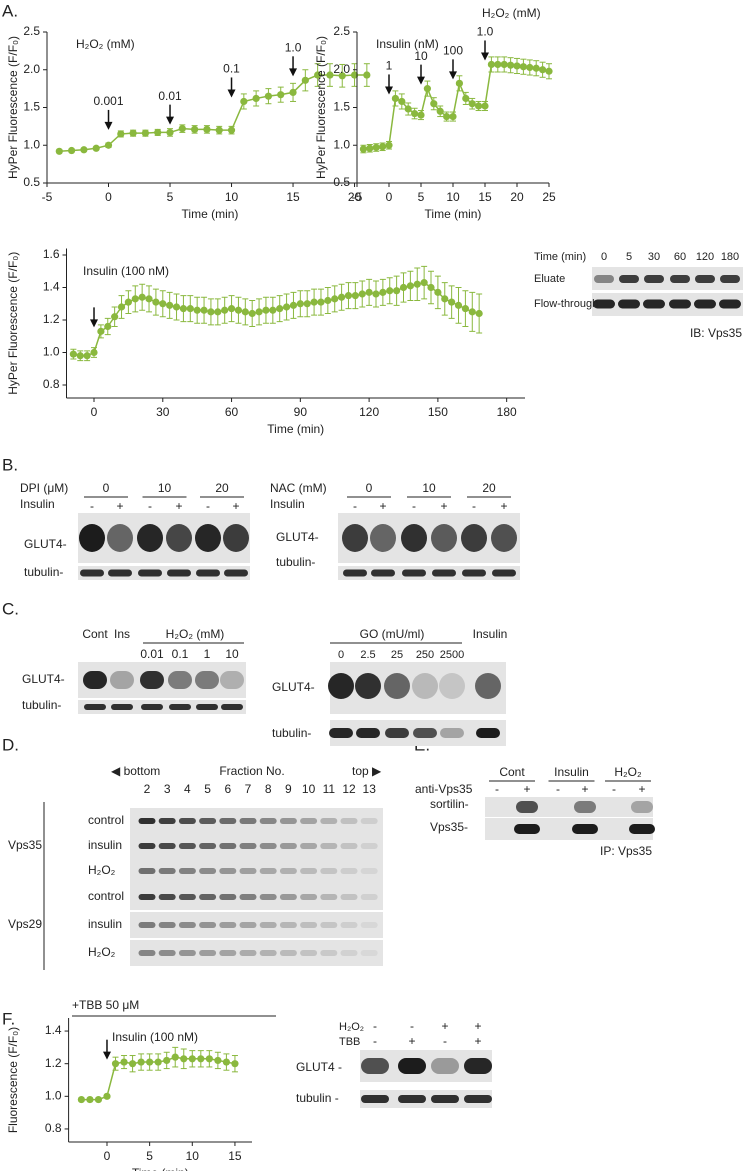  Describe the element at coordinates (421, 197) in the screenshot. I see `x-tick-label: 5` at that location.